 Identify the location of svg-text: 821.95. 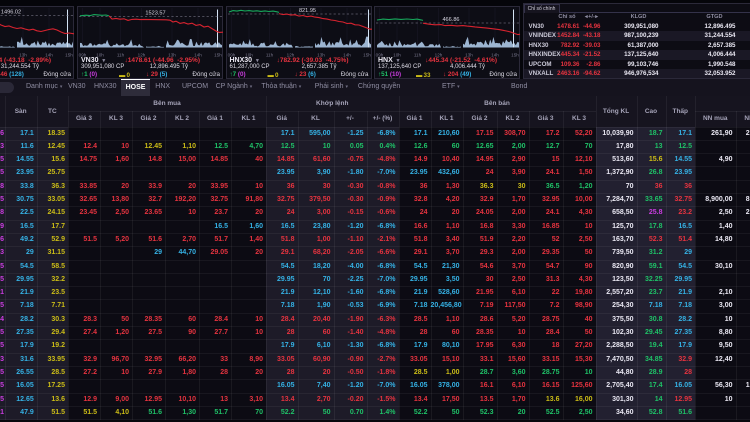
(306, 10).